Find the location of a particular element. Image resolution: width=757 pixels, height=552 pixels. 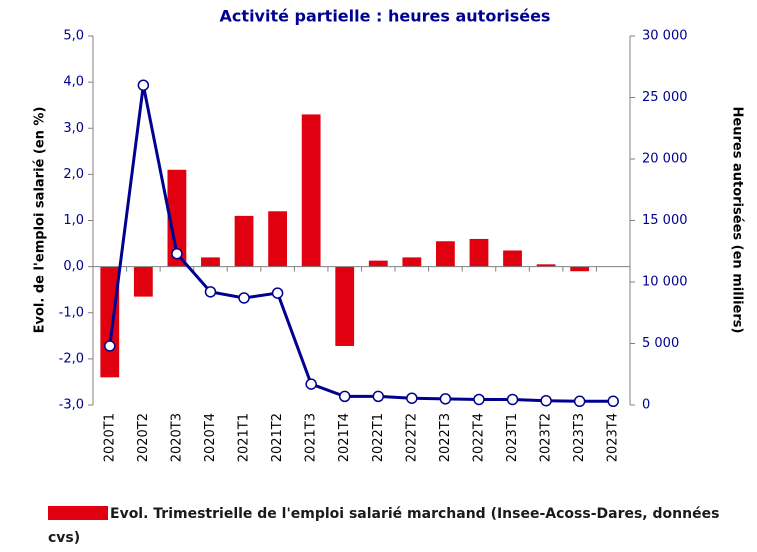

legend-swatch is located at coordinates (78, 513).